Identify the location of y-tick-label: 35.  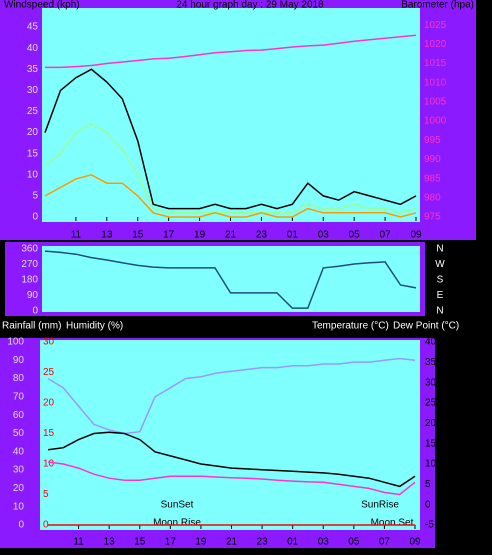
(33, 69).